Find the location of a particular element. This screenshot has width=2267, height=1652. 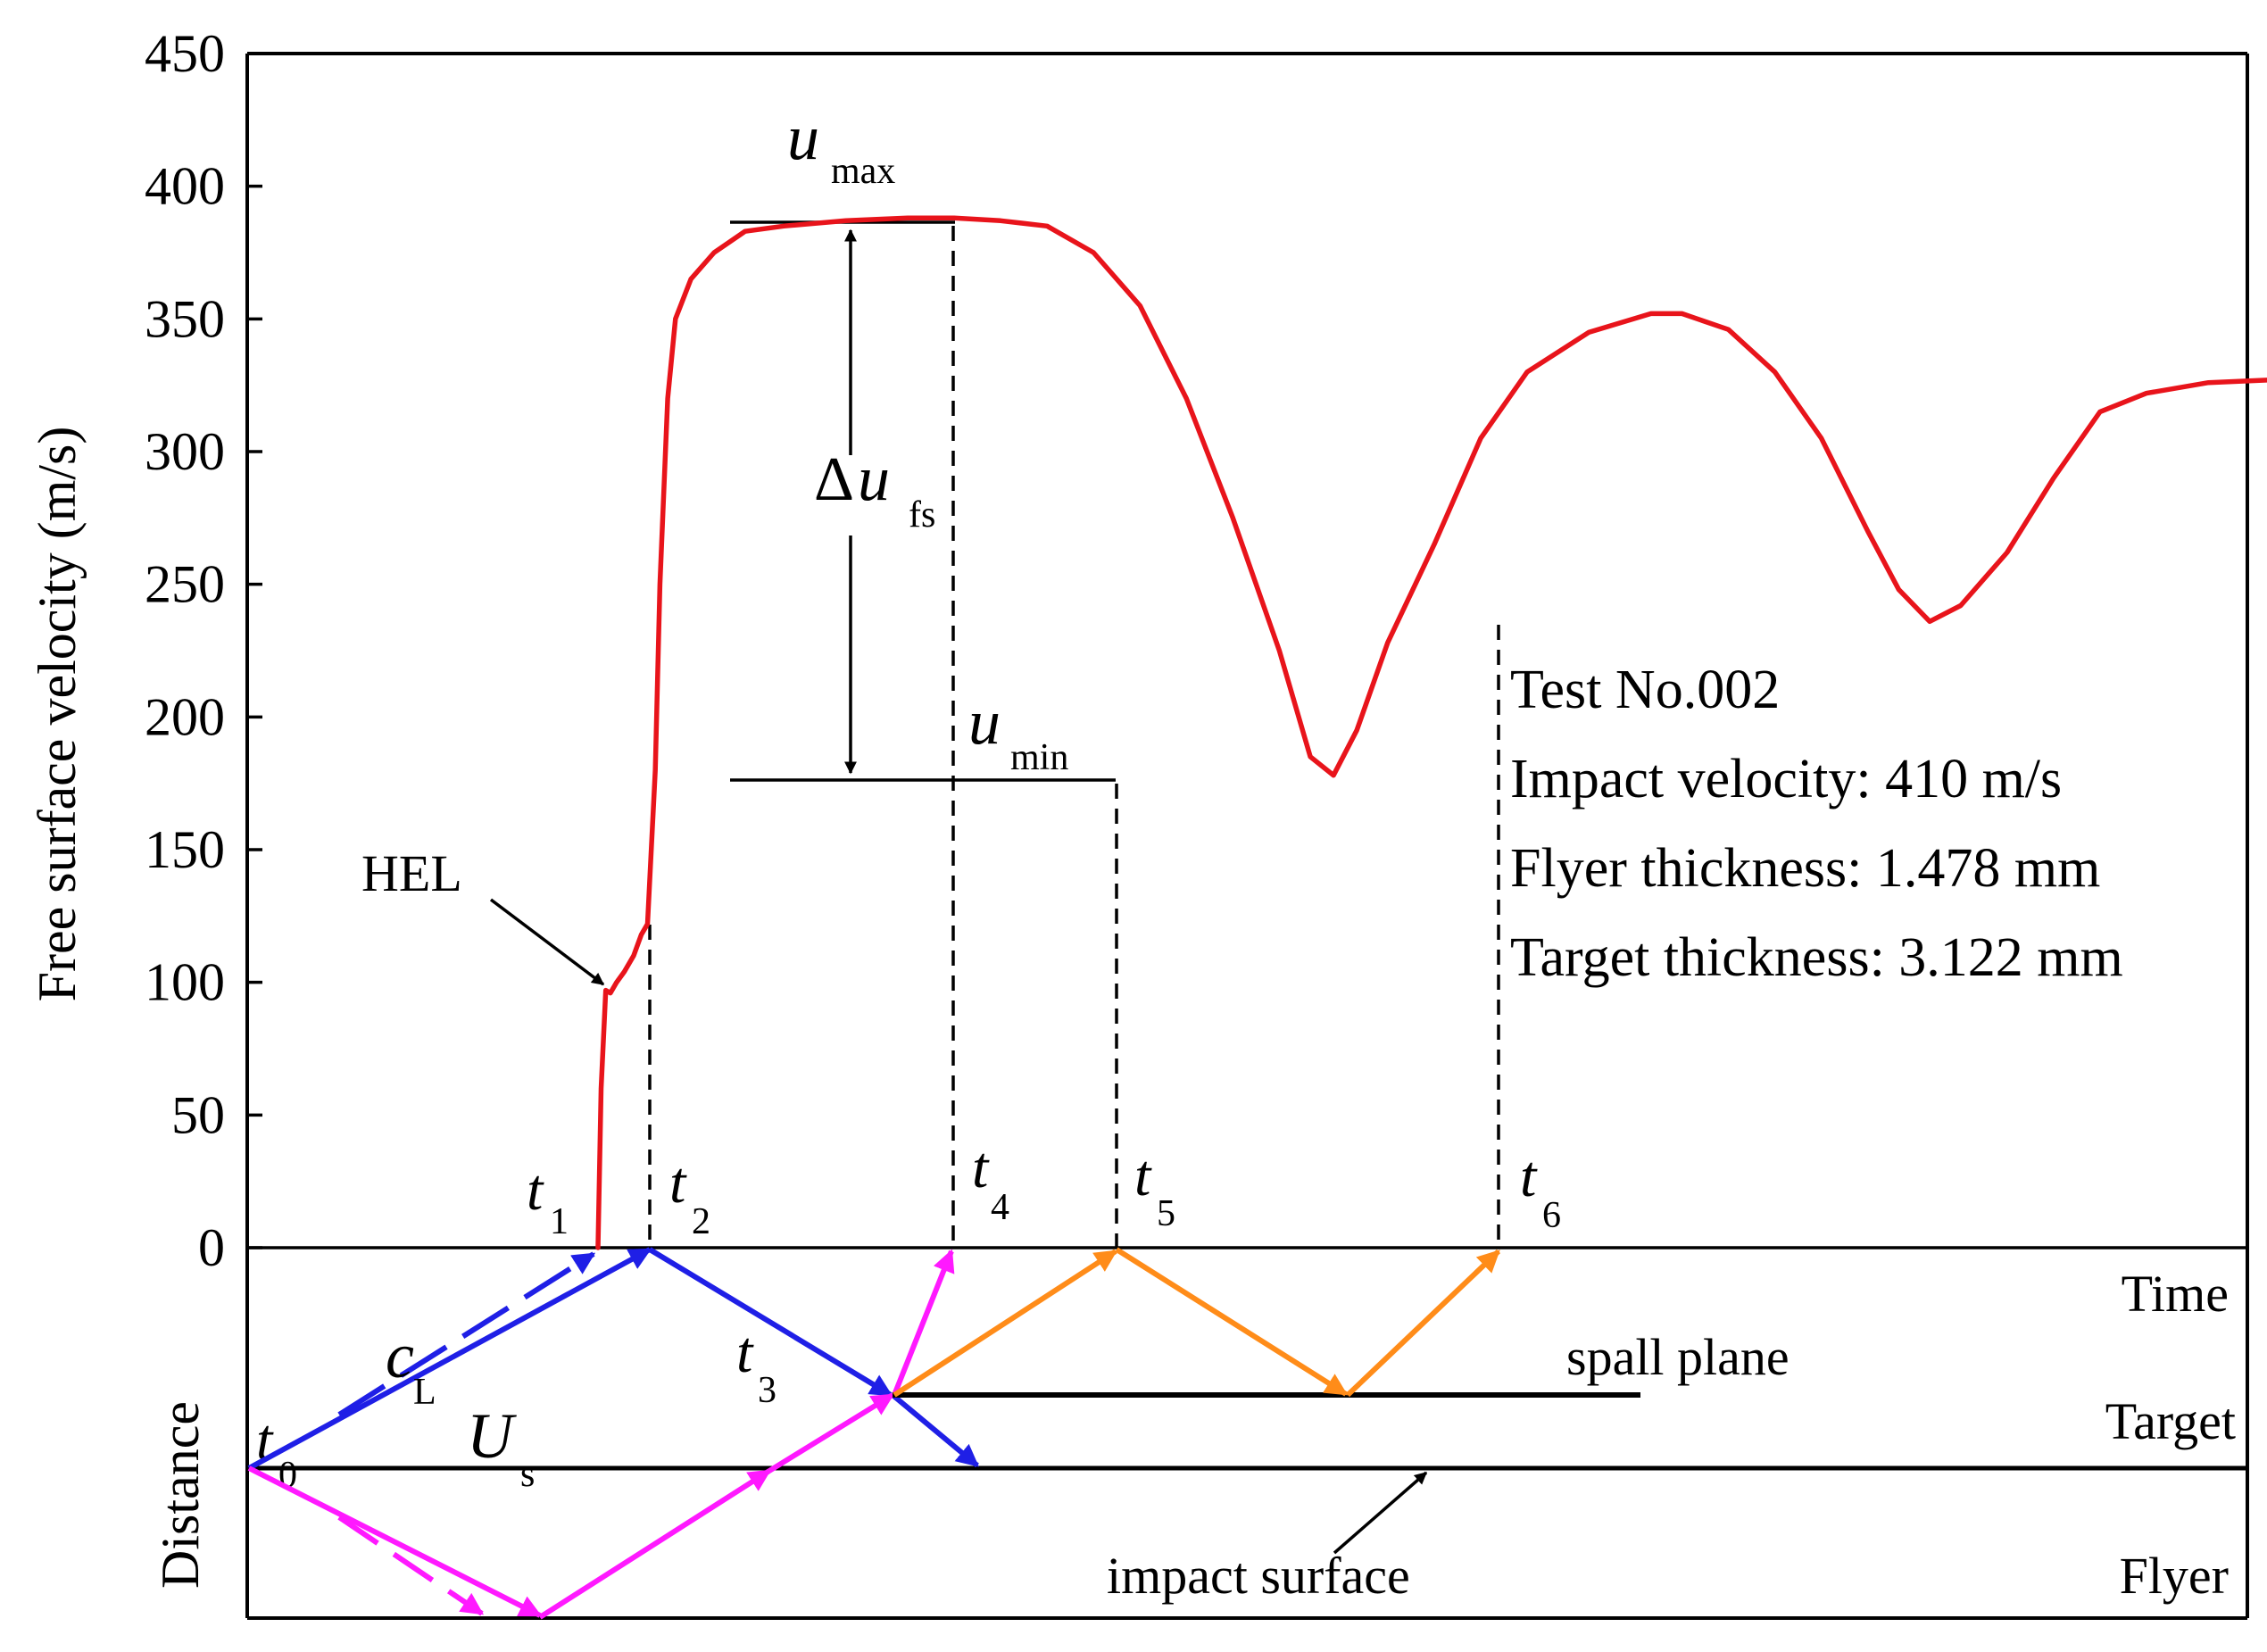

flyer-thickness: Flyer thickness: 1.478 mm is located at coordinates (1805, 869).